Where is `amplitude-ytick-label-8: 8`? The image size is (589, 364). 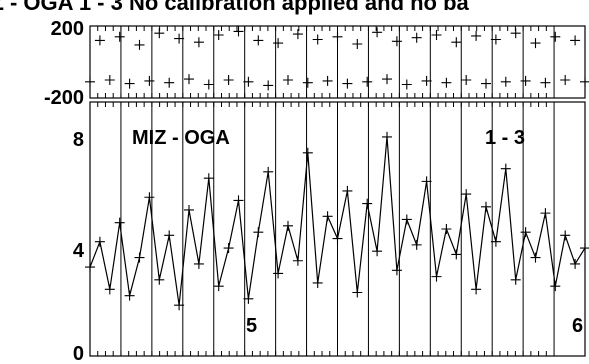
amplitude-ytick-label-8: 8 is located at coordinates (78, 140).